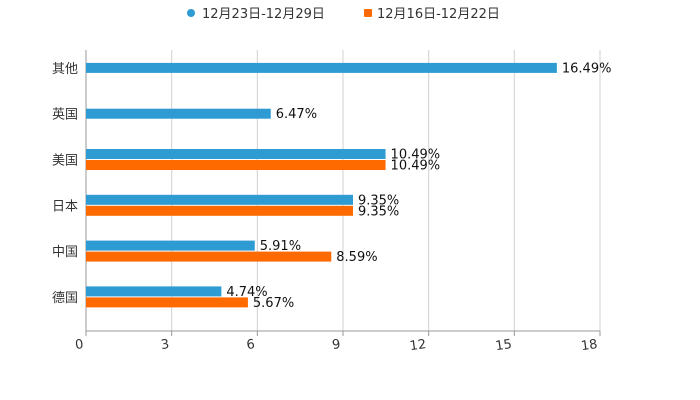  What do you see at coordinates (343, 14) in the screenshot?
I see `legend: 12月23日-12月29日 12月16日-12月22日` at bounding box center [343, 14].